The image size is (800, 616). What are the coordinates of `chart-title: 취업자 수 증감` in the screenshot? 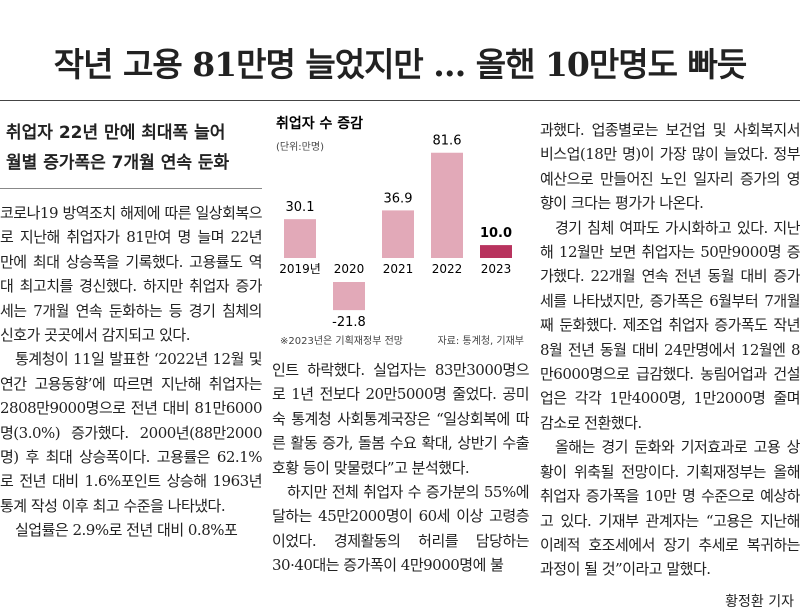 It's located at (319, 123).